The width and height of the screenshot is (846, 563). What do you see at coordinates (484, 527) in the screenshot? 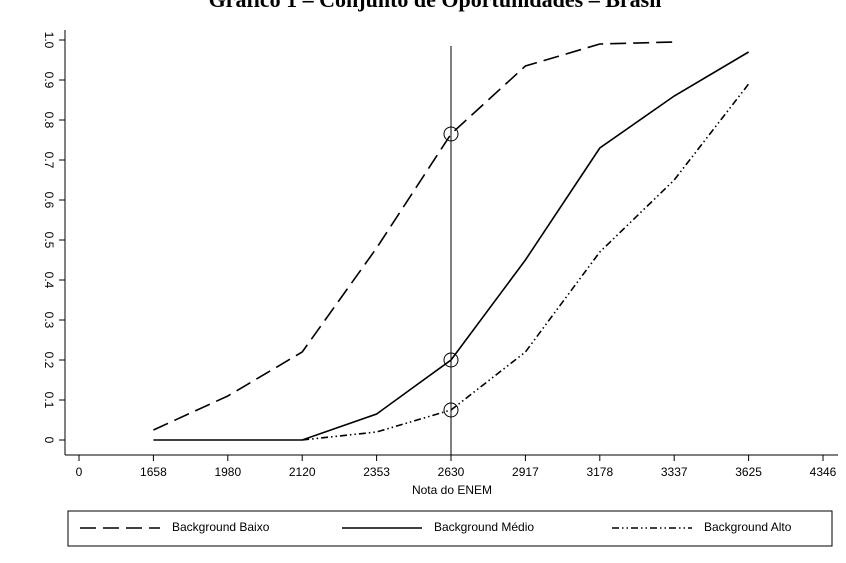
I see `legend-label: Background Médio` at bounding box center [484, 527].